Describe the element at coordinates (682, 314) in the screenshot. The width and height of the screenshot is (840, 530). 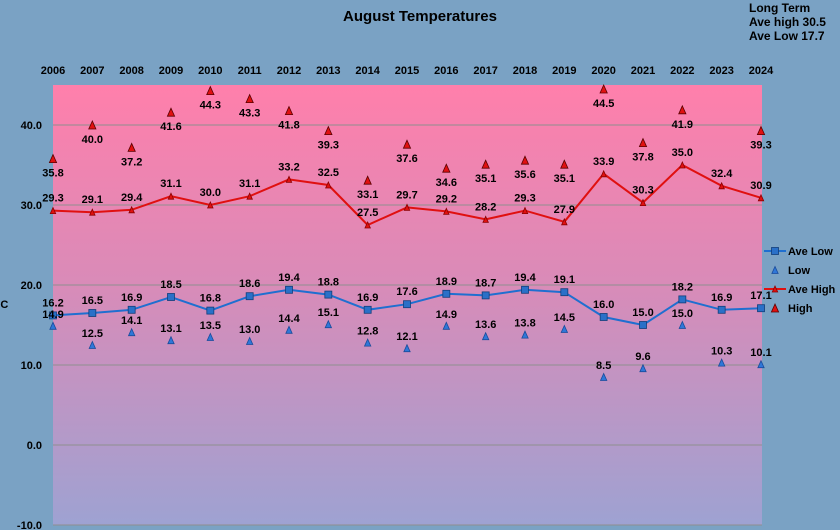
I see `low-data-label: 15.0` at that location.